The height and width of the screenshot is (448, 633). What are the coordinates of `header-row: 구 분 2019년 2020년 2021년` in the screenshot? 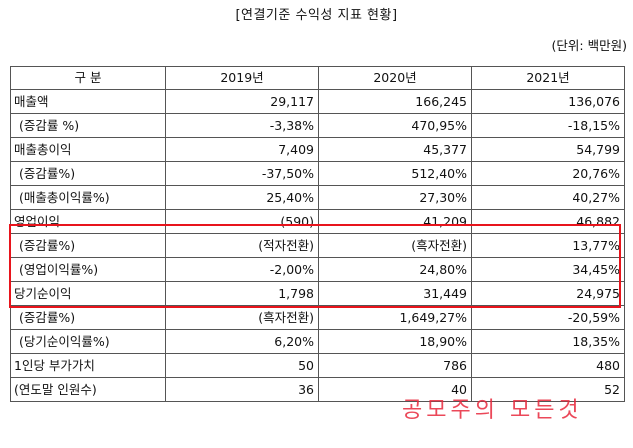 It's located at (317, 78).